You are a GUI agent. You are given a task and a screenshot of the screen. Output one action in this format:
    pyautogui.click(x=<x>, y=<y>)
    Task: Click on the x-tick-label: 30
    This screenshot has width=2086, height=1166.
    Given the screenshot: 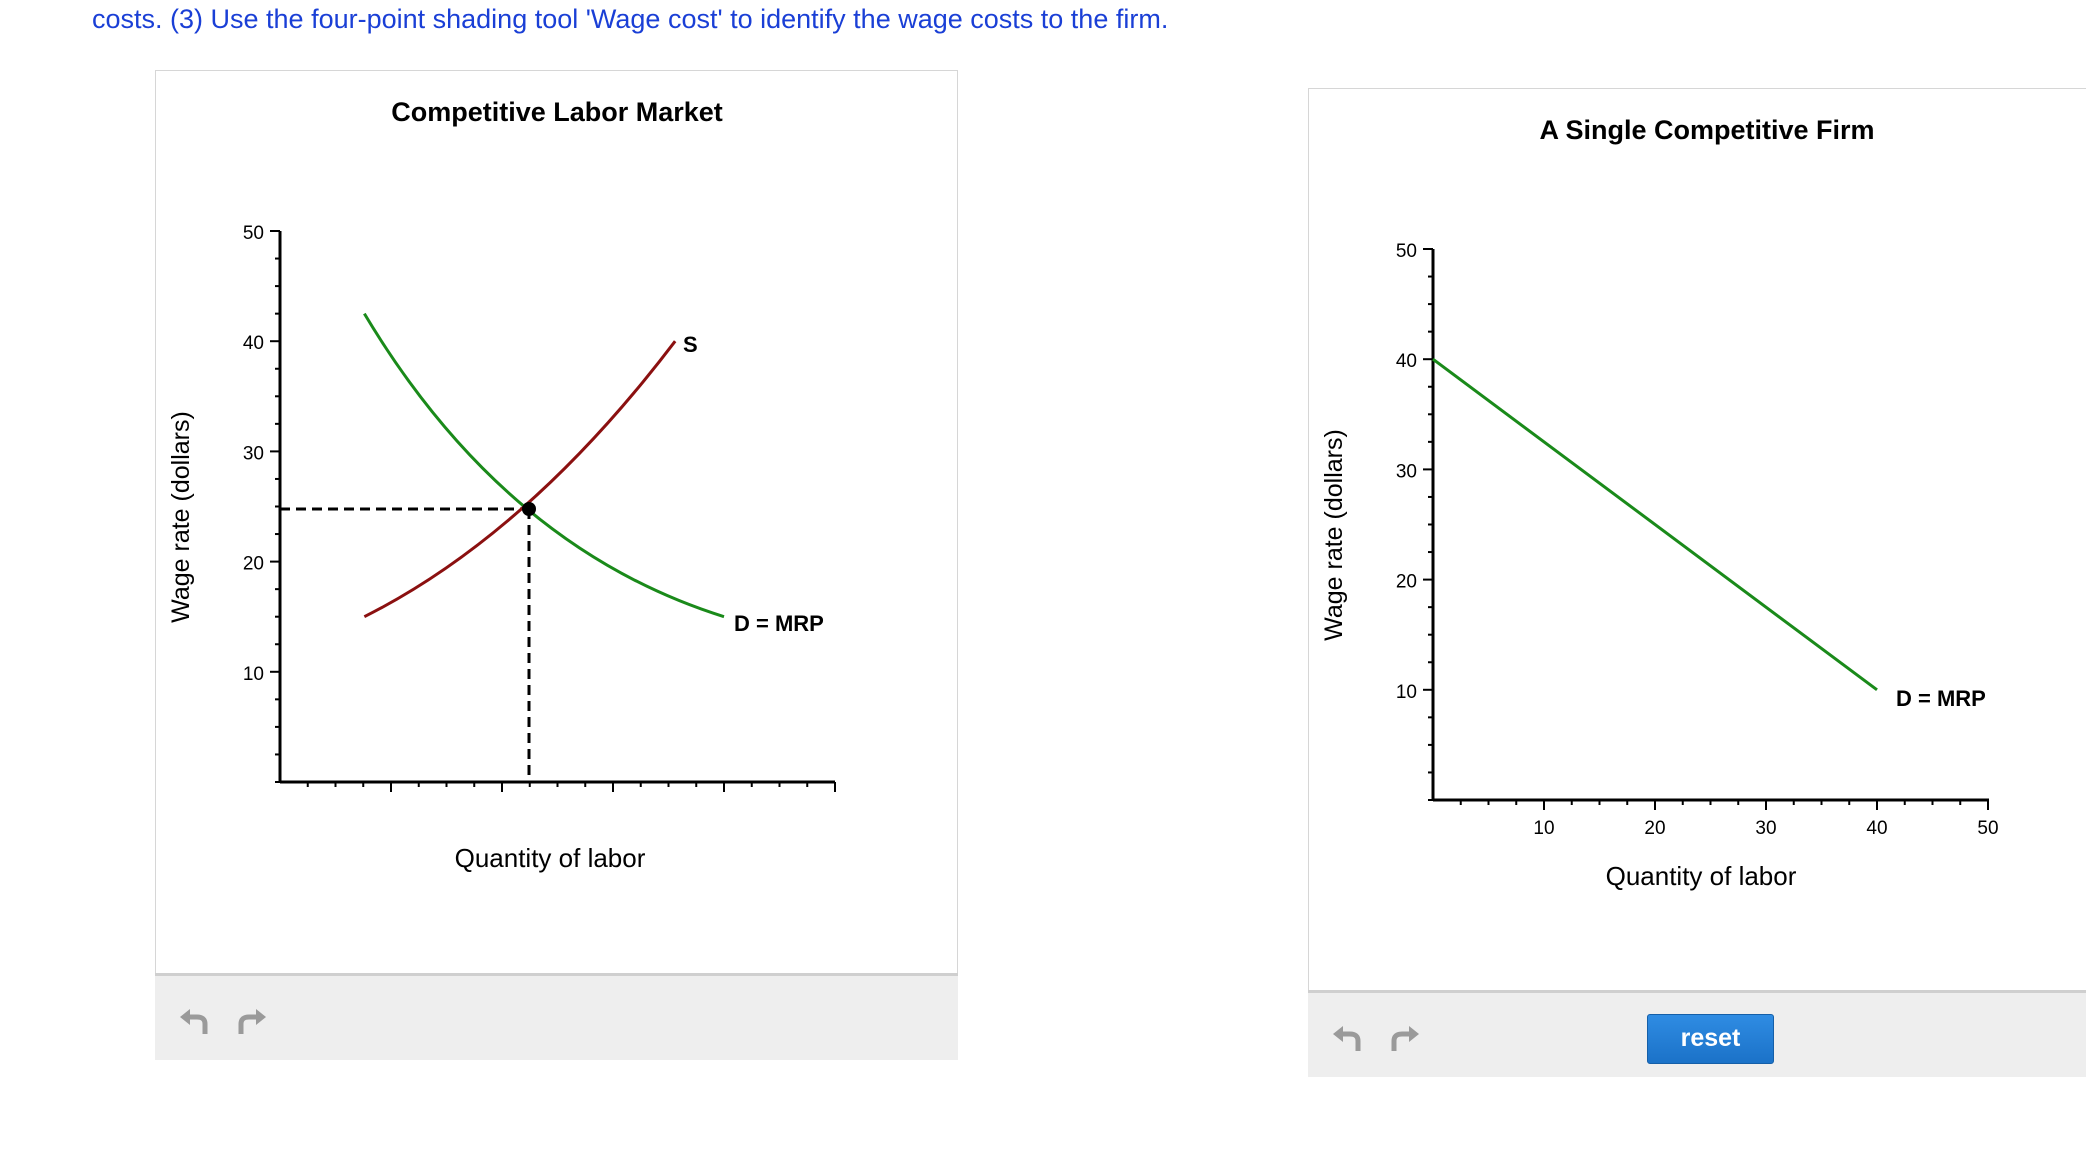 What is the action you would take?
    pyautogui.click(x=1765, y=828)
    